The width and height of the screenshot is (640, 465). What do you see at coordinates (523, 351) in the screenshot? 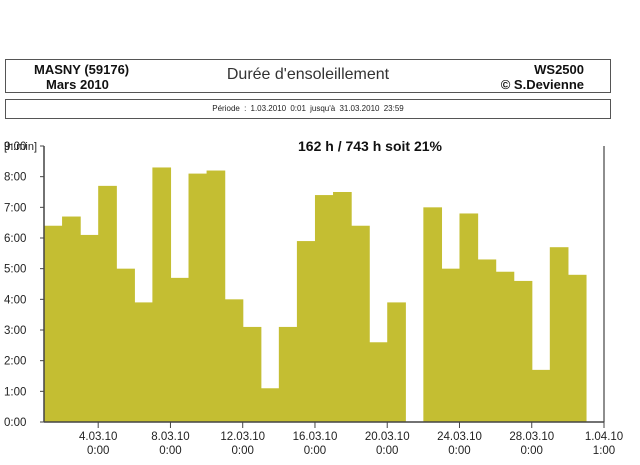
I see `sunshine-bar-27.03` at bounding box center [523, 351].